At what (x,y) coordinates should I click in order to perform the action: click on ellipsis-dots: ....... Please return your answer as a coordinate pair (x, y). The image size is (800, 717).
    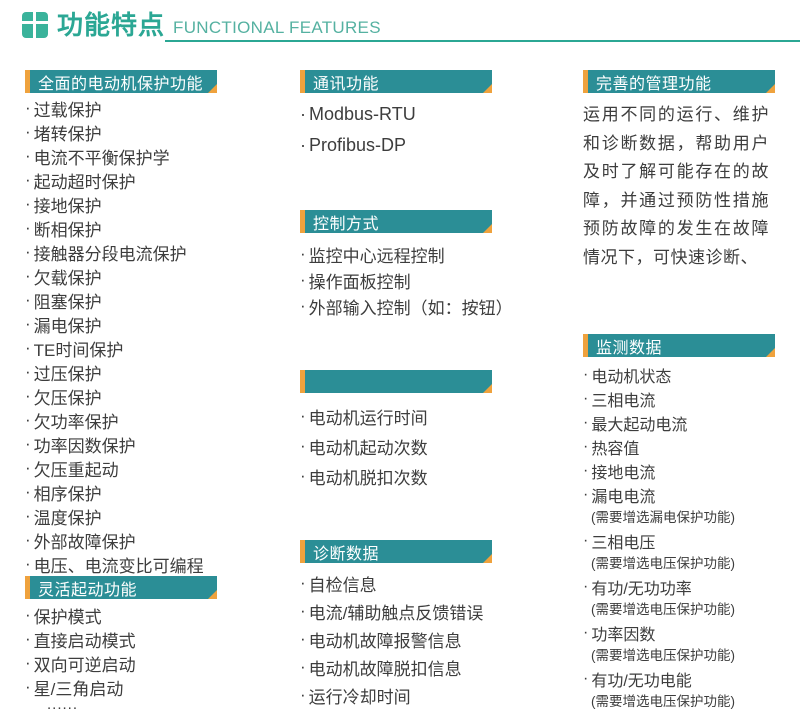
    Looking at the image, I should click on (63, 704).